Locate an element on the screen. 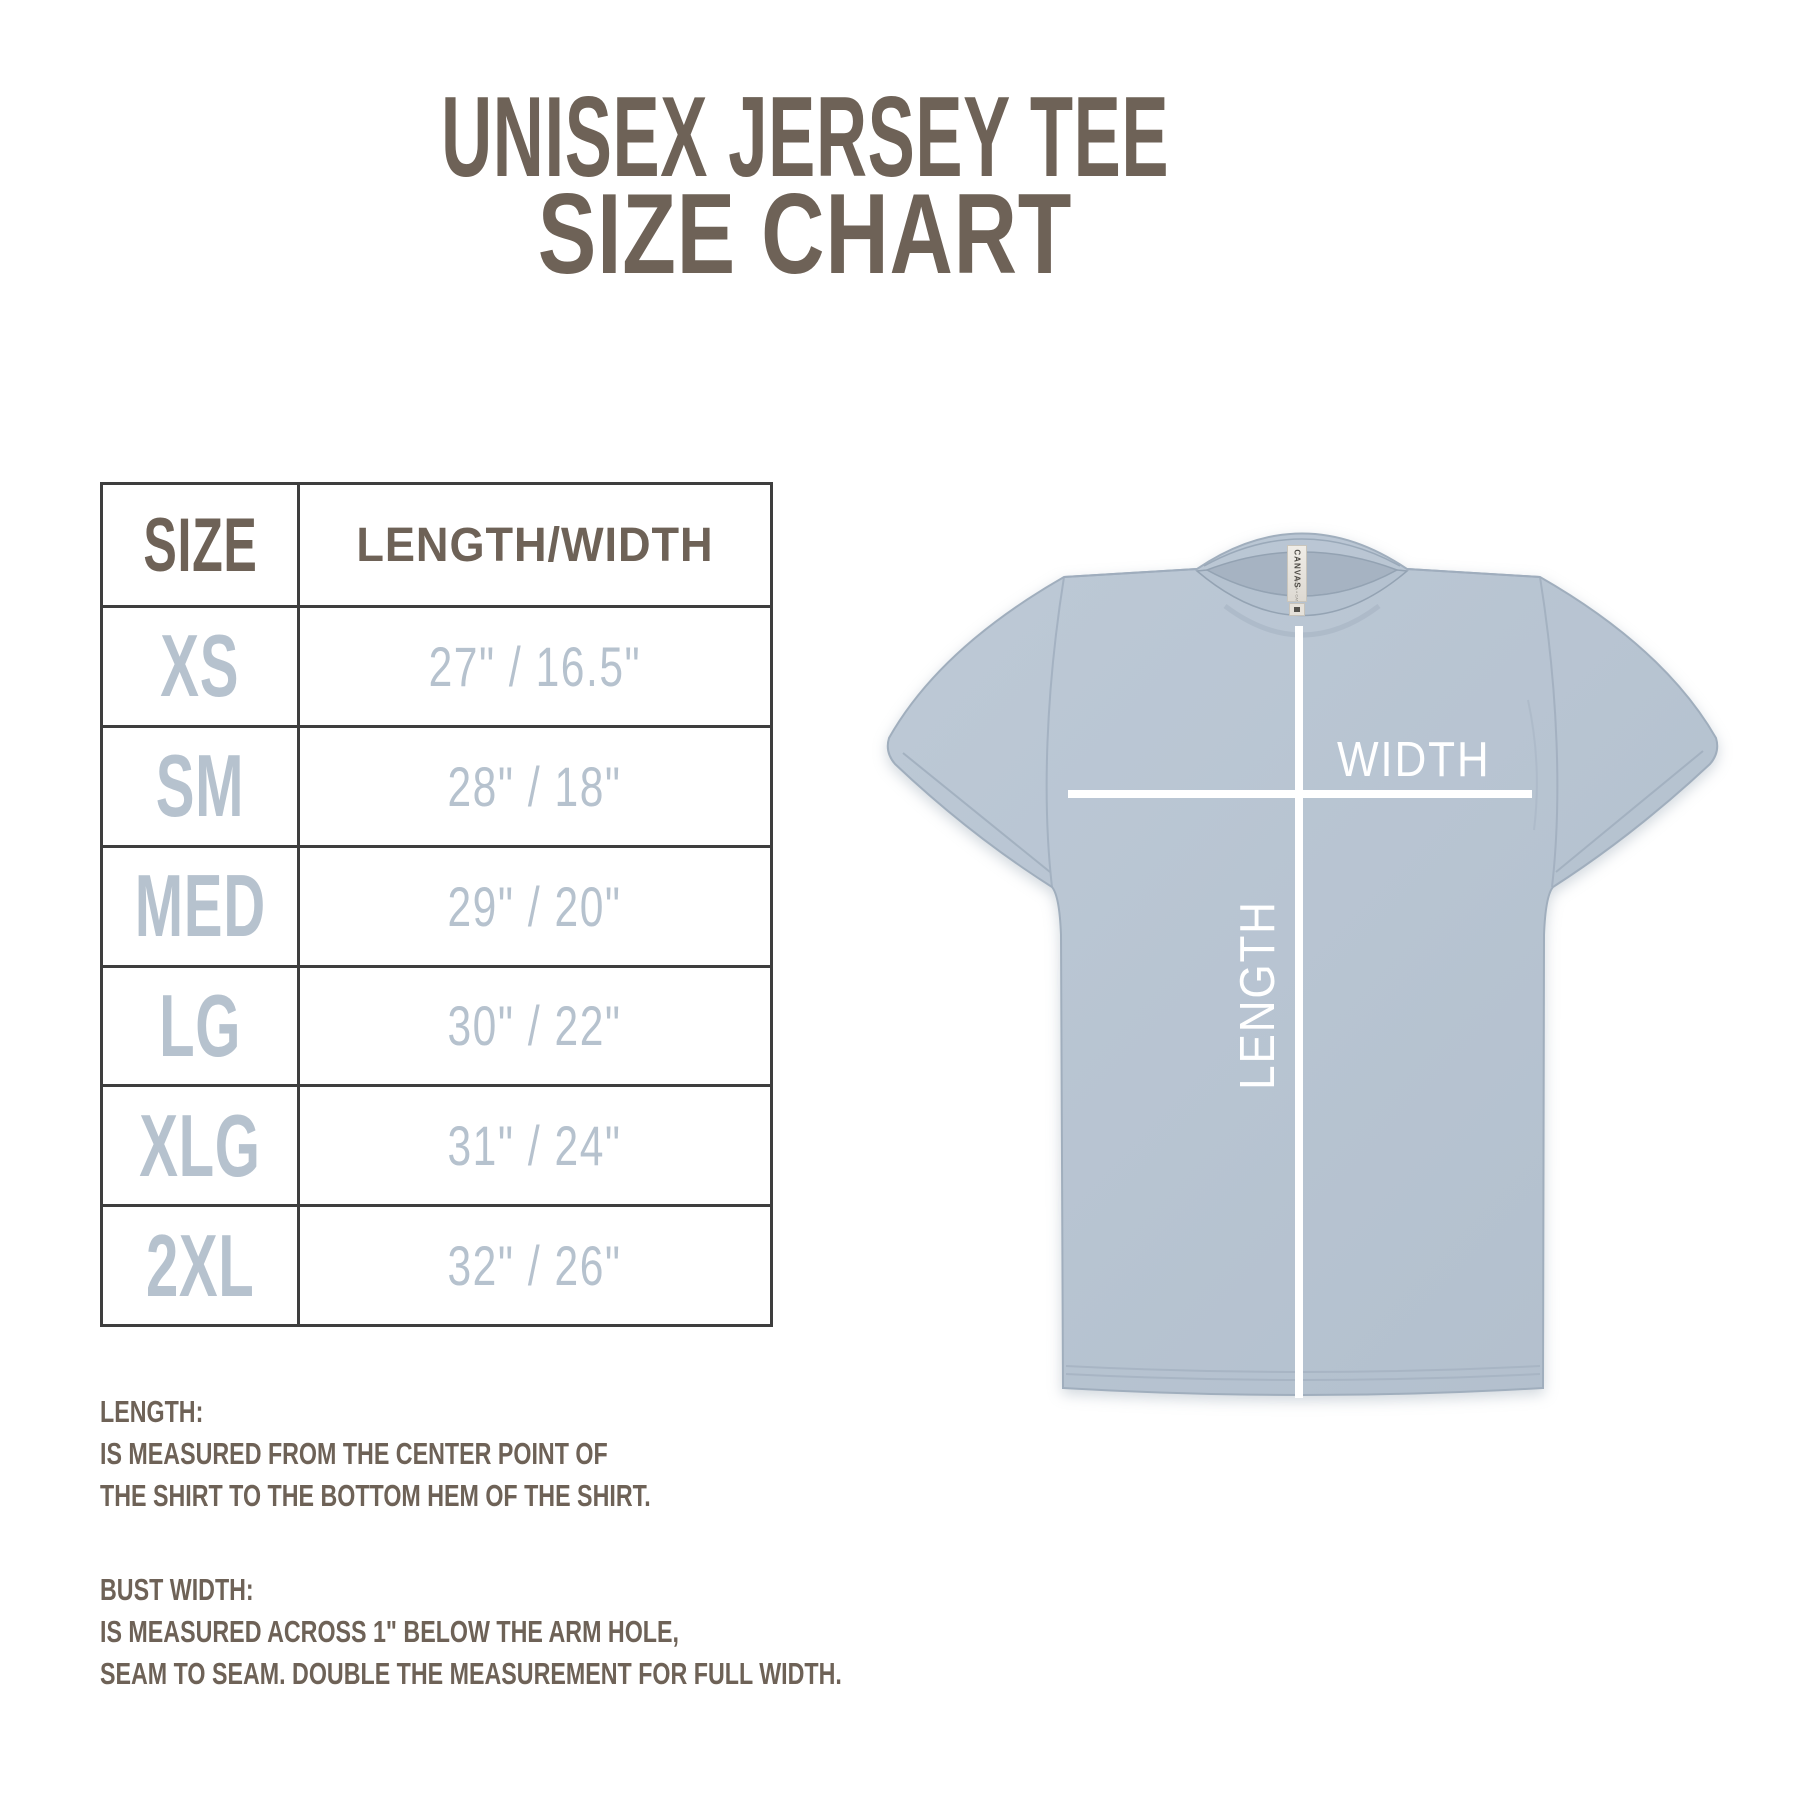 This screenshot has width=1800, height=1800. note-bust-heading: BUST WIDTH: is located at coordinates (177, 1589).